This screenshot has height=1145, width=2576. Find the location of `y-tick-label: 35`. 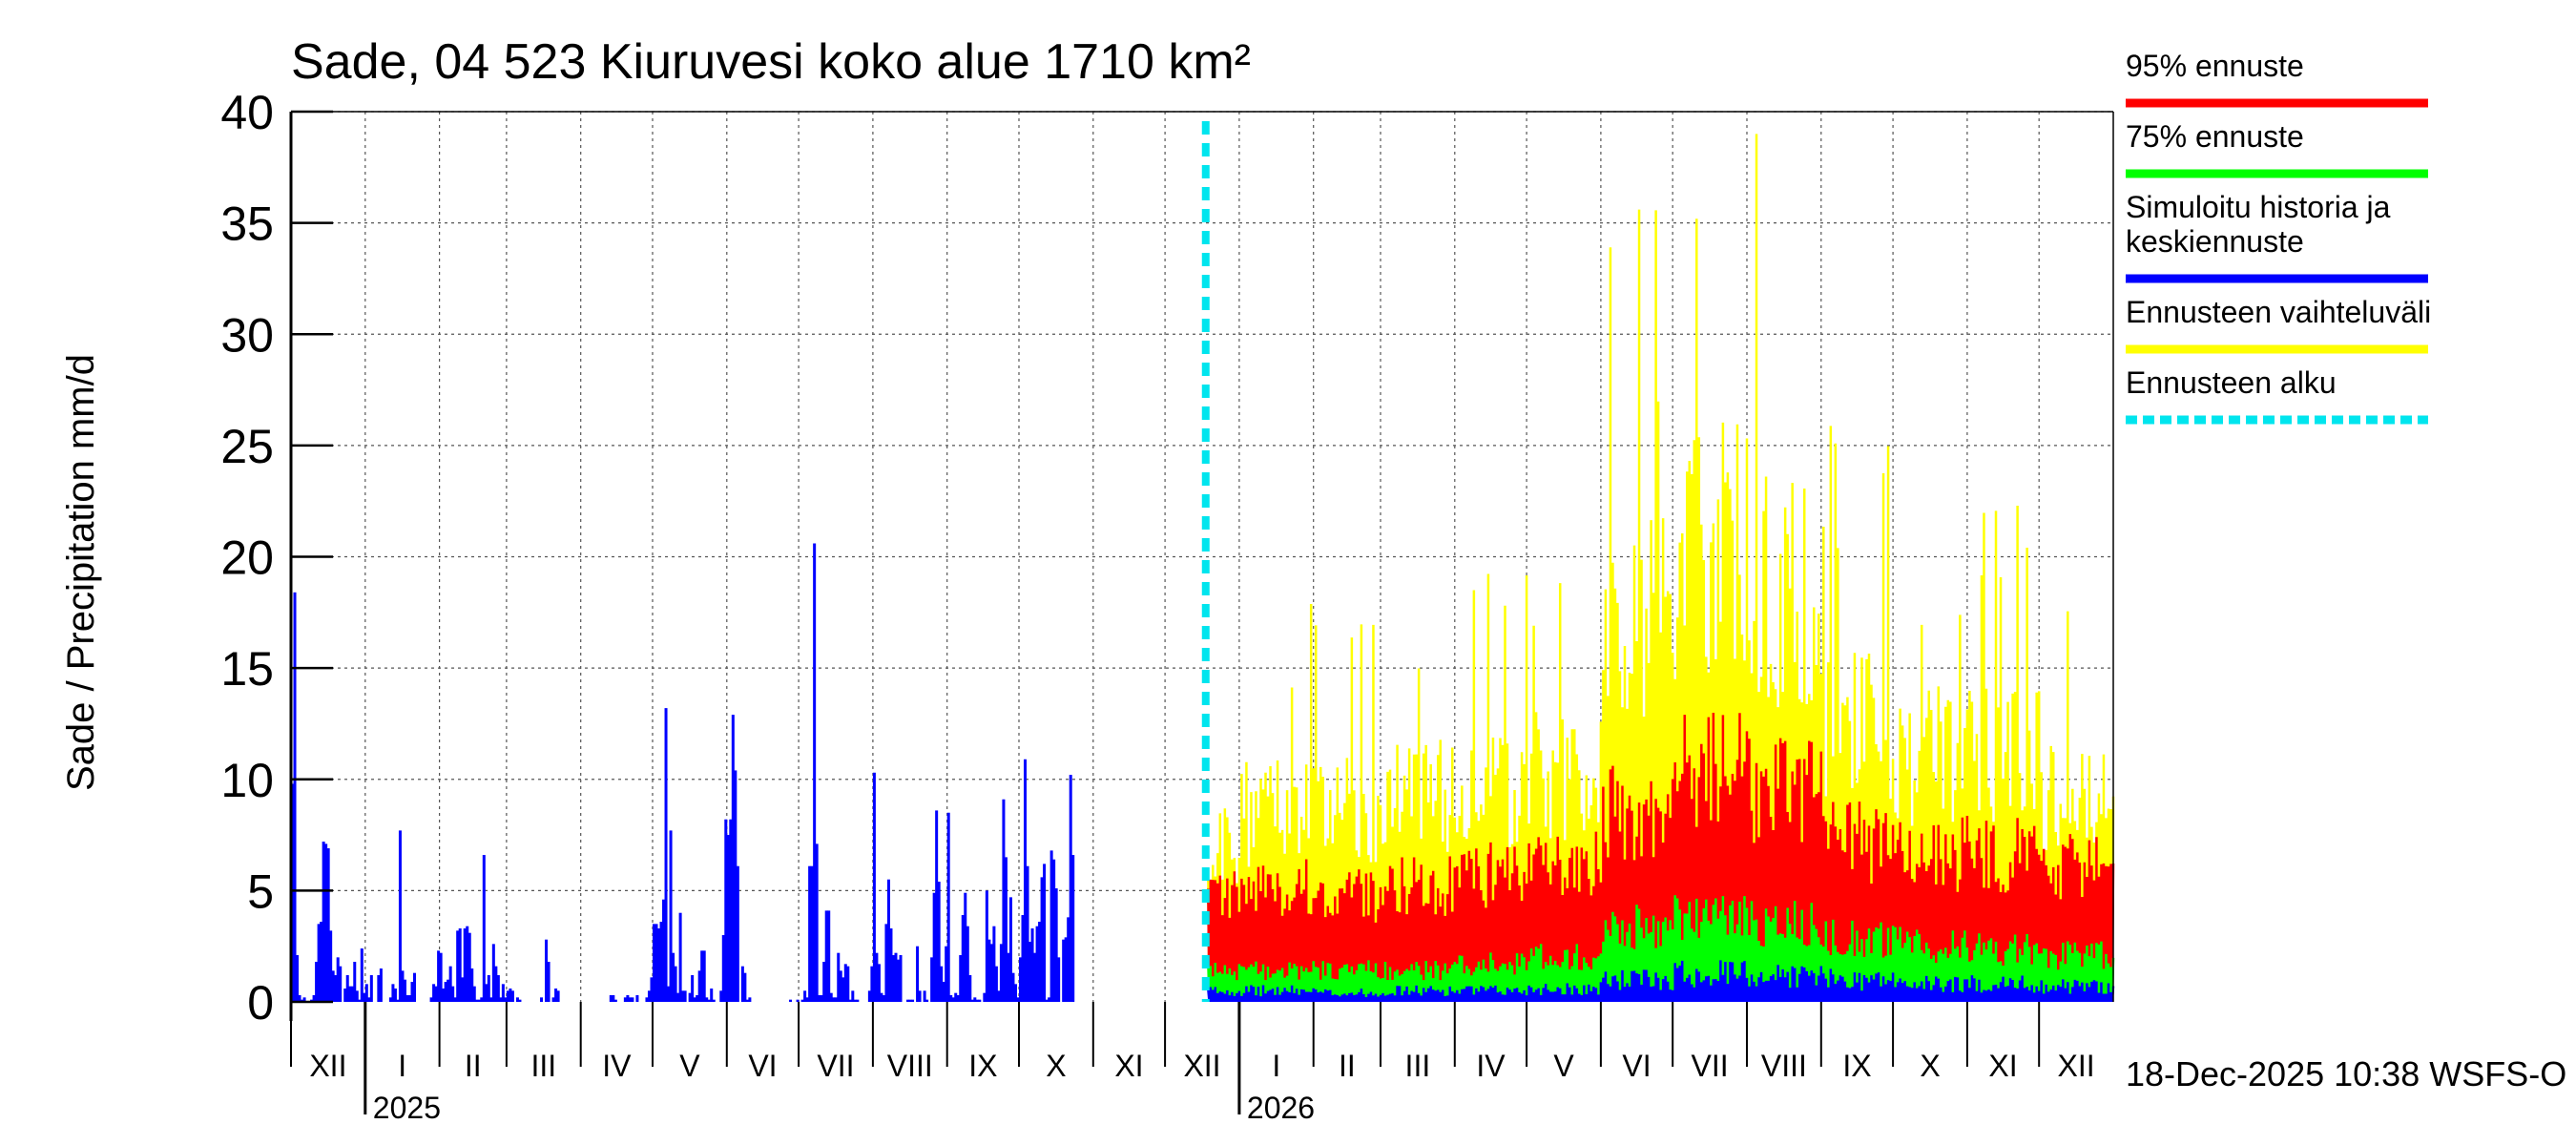

y-tick-label: 35 is located at coordinates (247, 225).